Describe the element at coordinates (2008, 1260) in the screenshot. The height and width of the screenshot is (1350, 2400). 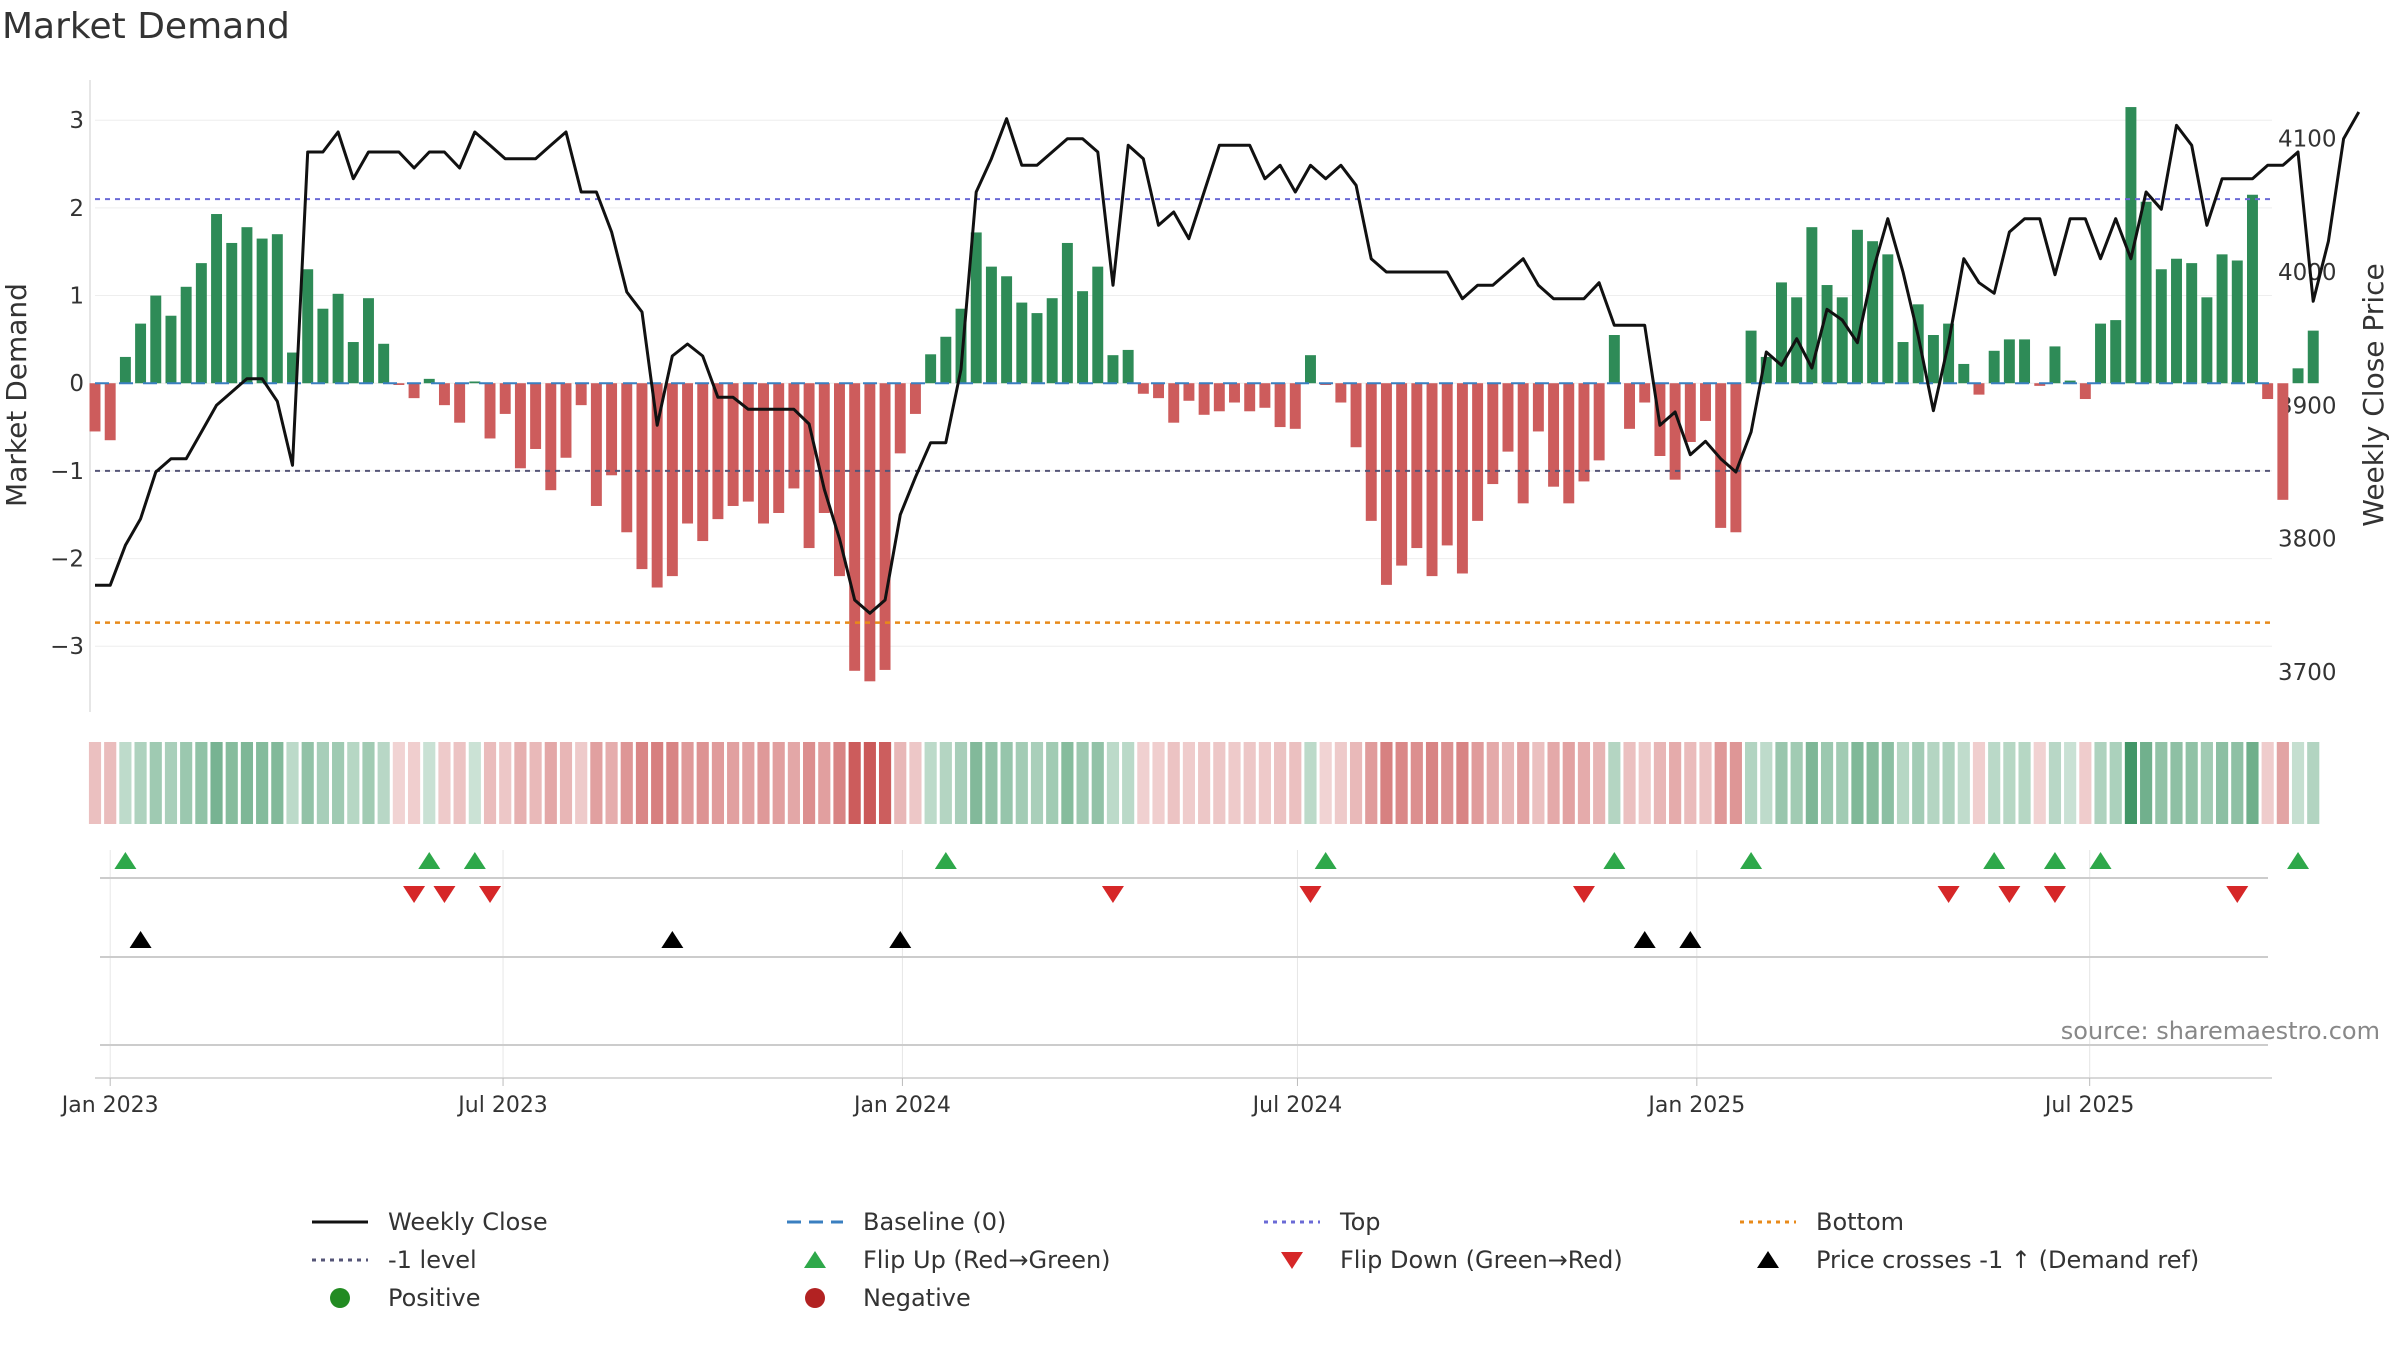
I see `legend-label: Price crosses -1 ↑ (Demand ref)` at that location.